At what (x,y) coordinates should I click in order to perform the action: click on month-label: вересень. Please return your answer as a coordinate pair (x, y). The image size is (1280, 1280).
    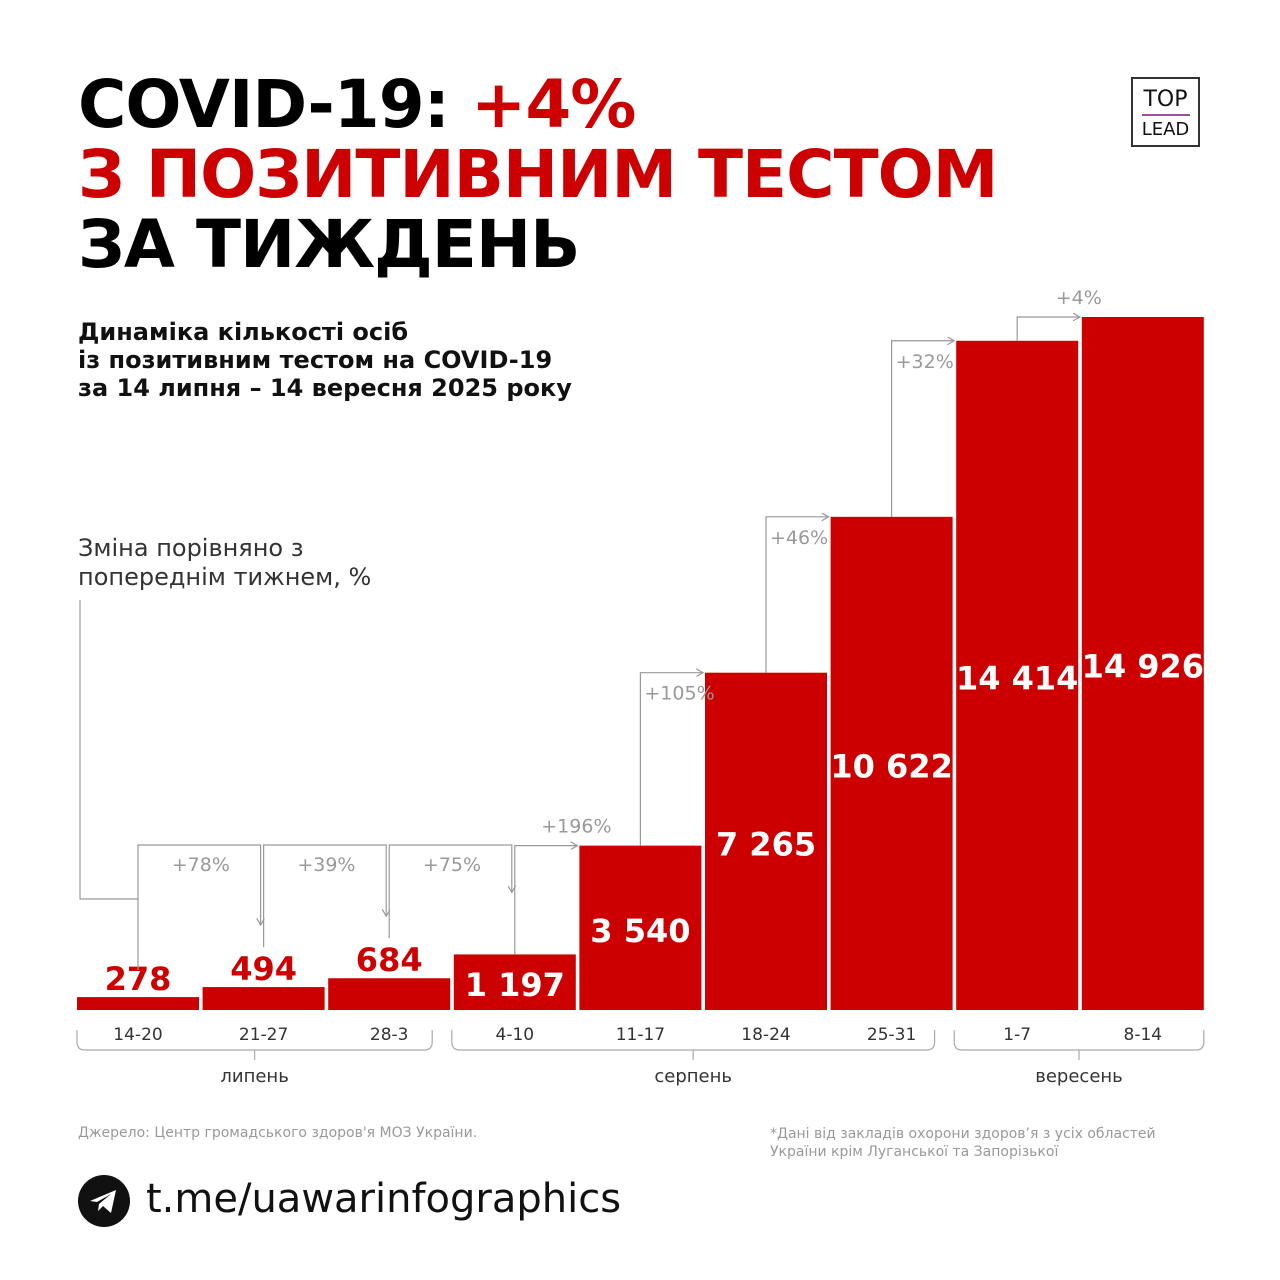
    Looking at the image, I should click on (1079, 1076).